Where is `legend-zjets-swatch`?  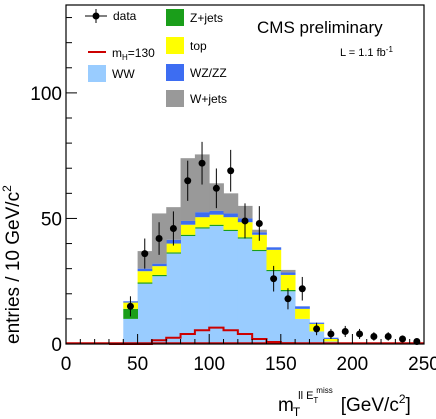 legend-zjets-swatch is located at coordinates (175, 17).